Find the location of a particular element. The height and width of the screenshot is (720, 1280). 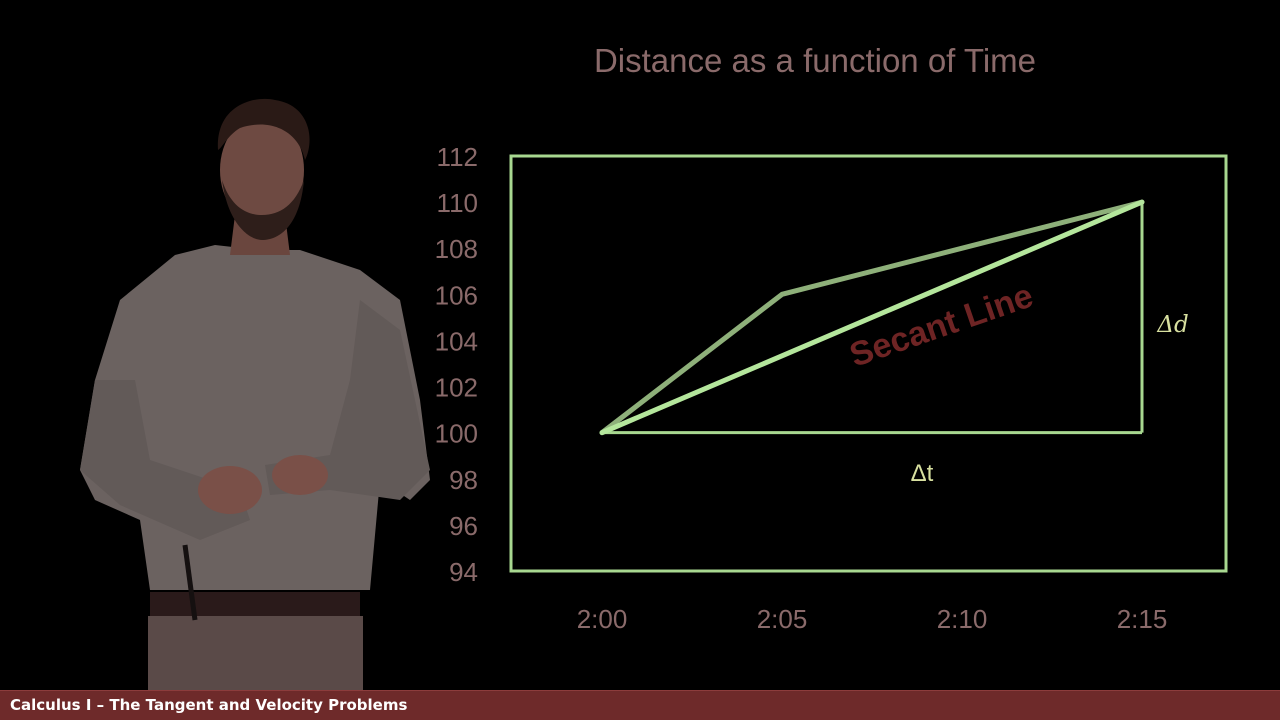

x-tick-label: 2:00 is located at coordinates (602, 619).